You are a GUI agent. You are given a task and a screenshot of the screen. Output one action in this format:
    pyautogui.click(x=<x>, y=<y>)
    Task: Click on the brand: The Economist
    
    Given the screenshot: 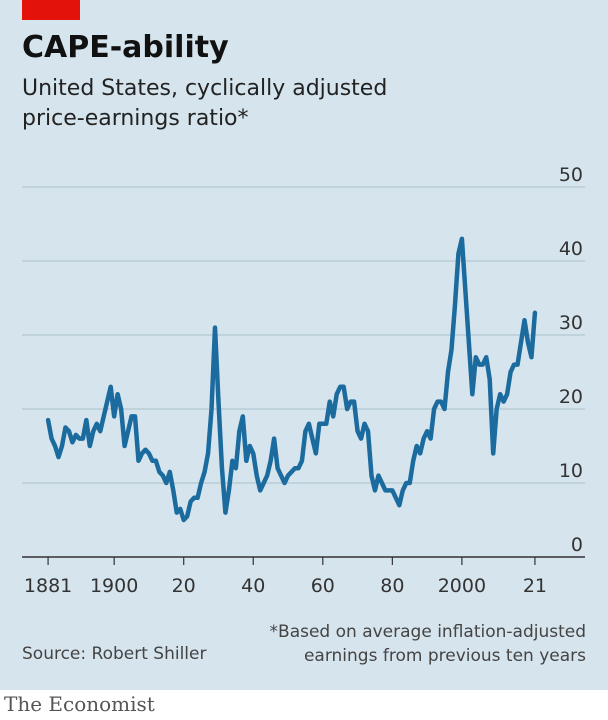 What is the action you would take?
    pyautogui.click(x=79, y=704)
    